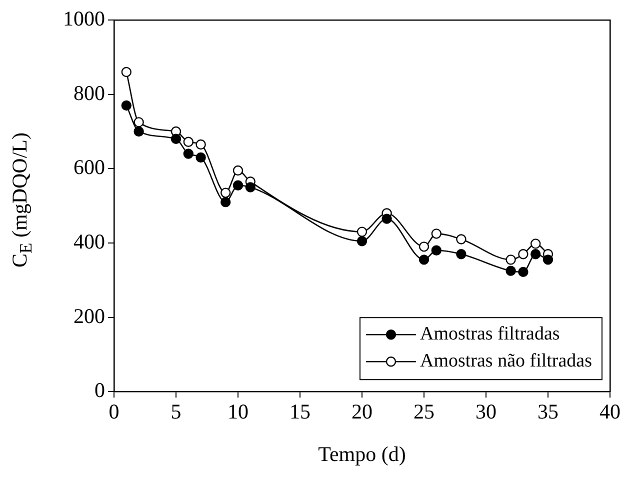  Describe the element at coordinates (486, 412) in the screenshot. I see `x-tick-label: 30` at that location.